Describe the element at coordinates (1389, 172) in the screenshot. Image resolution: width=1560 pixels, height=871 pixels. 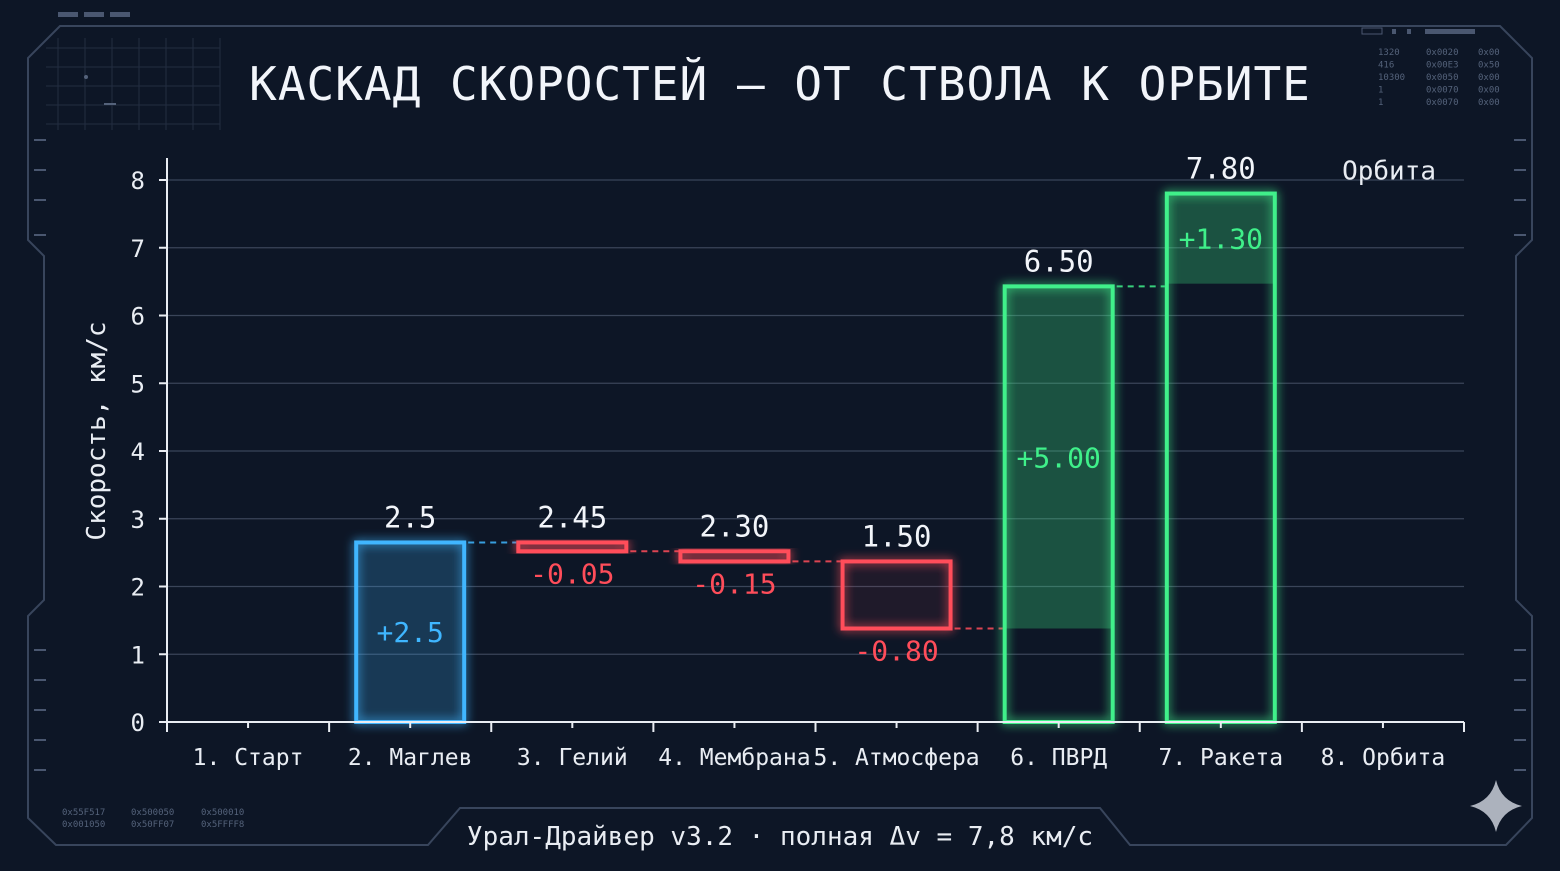
I see `reference-line-label: Орбита` at that location.